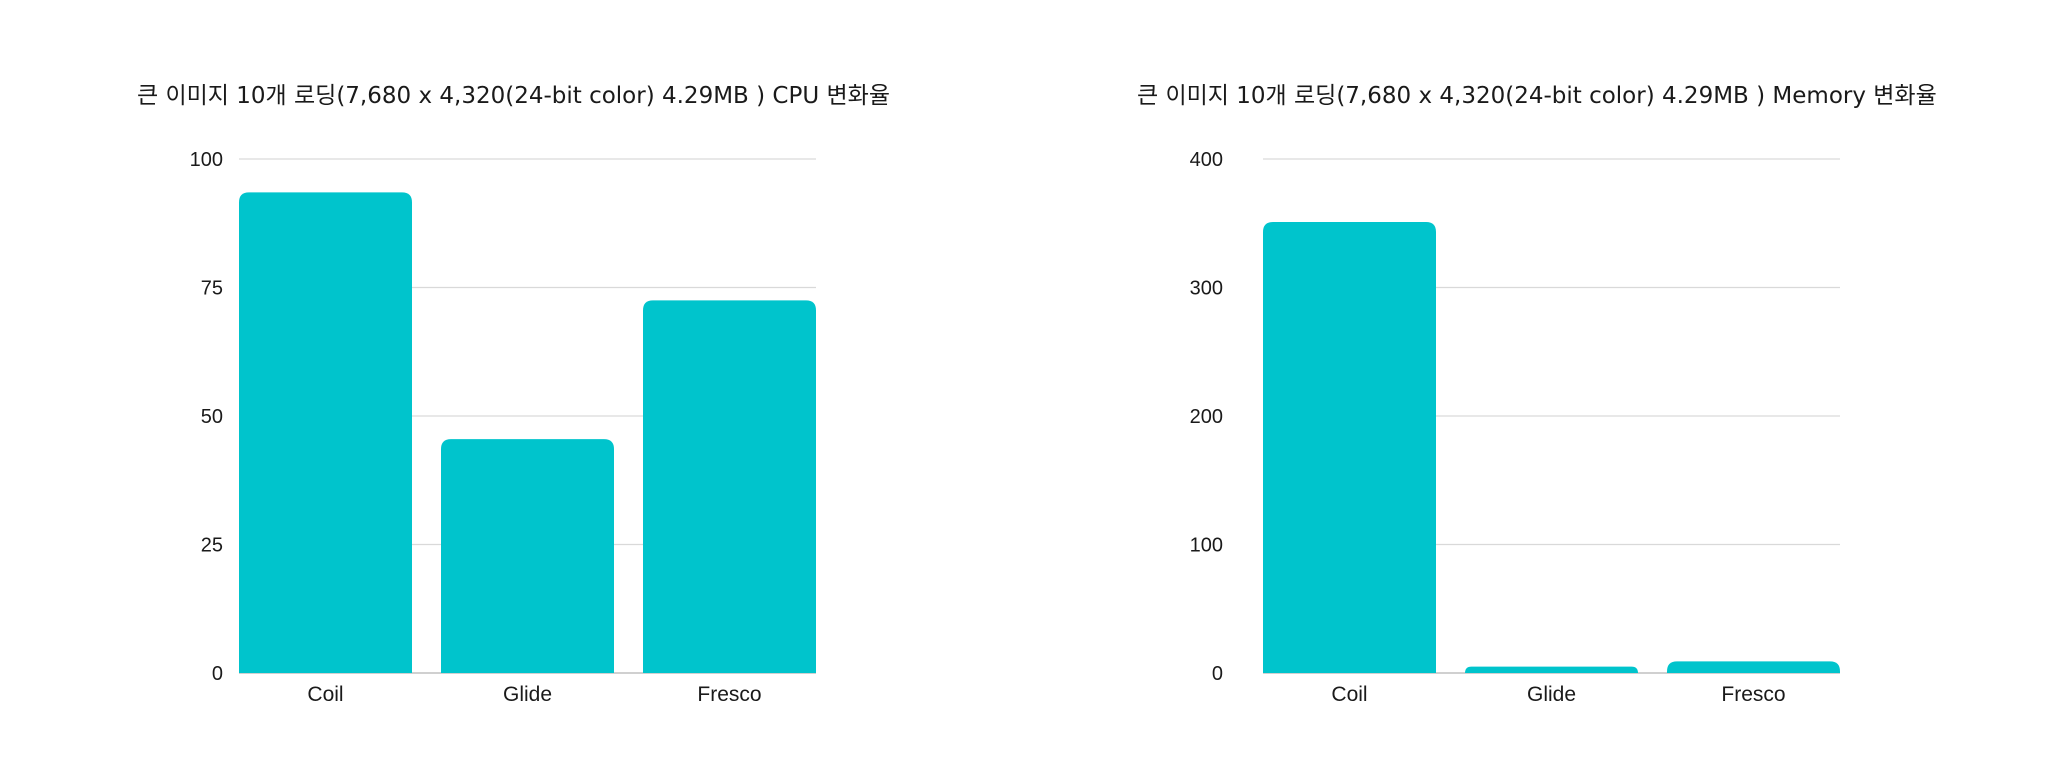 The width and height of the screenshot is (2048, 768). What do you see at coordinates (212, 289) in the screenshot?
I see `y-tick-label: 75` at bounding box center [212, 289].